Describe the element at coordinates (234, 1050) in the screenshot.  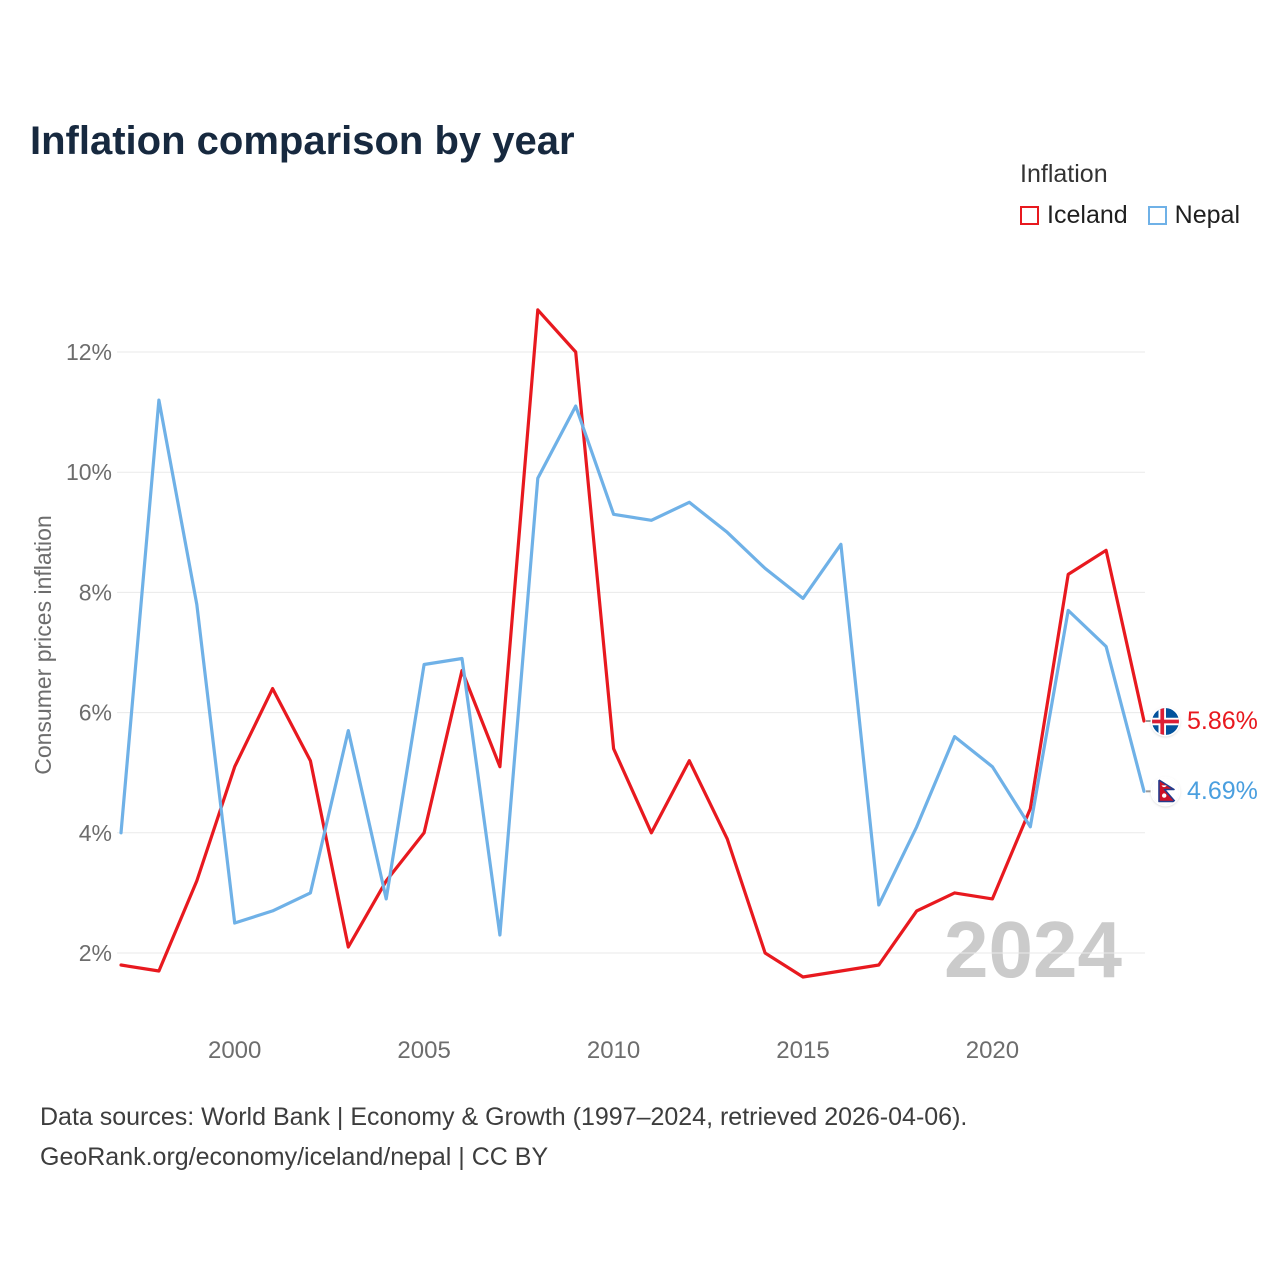
I see `x-tick-label: 2000` at that location.